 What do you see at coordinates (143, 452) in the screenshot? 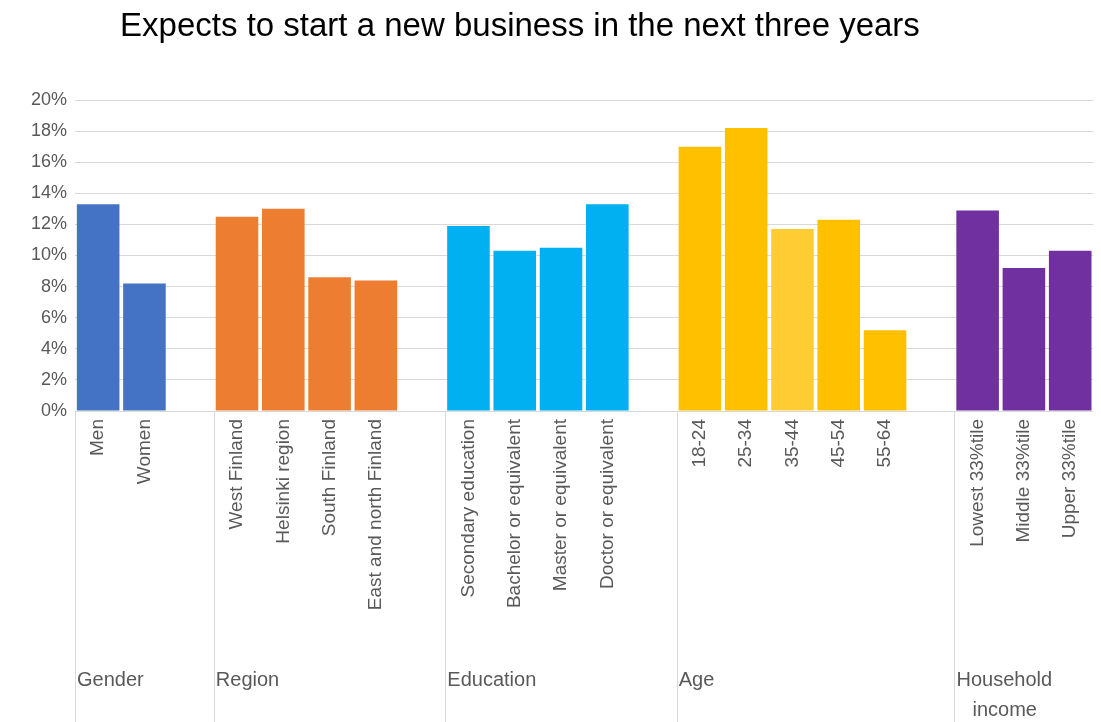
I see `x-tick-label: Women` at bounding box center [143, 452].